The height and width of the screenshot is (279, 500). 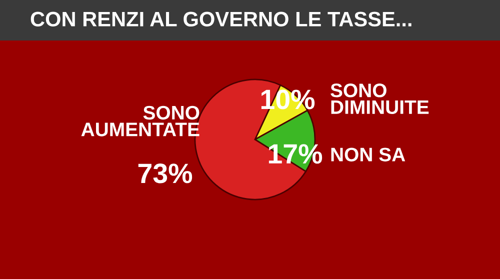 What do you see at coordinates (288, 100) in the screenshot?
I see `data-label: 10%` at bounding box center [288, 100].